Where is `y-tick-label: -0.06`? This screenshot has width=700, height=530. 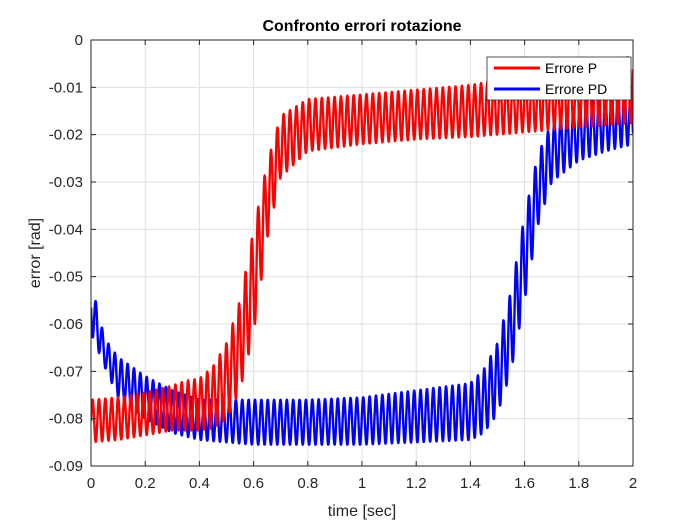
y-tick-label: -0.06 is located at coordinates (66, 324).